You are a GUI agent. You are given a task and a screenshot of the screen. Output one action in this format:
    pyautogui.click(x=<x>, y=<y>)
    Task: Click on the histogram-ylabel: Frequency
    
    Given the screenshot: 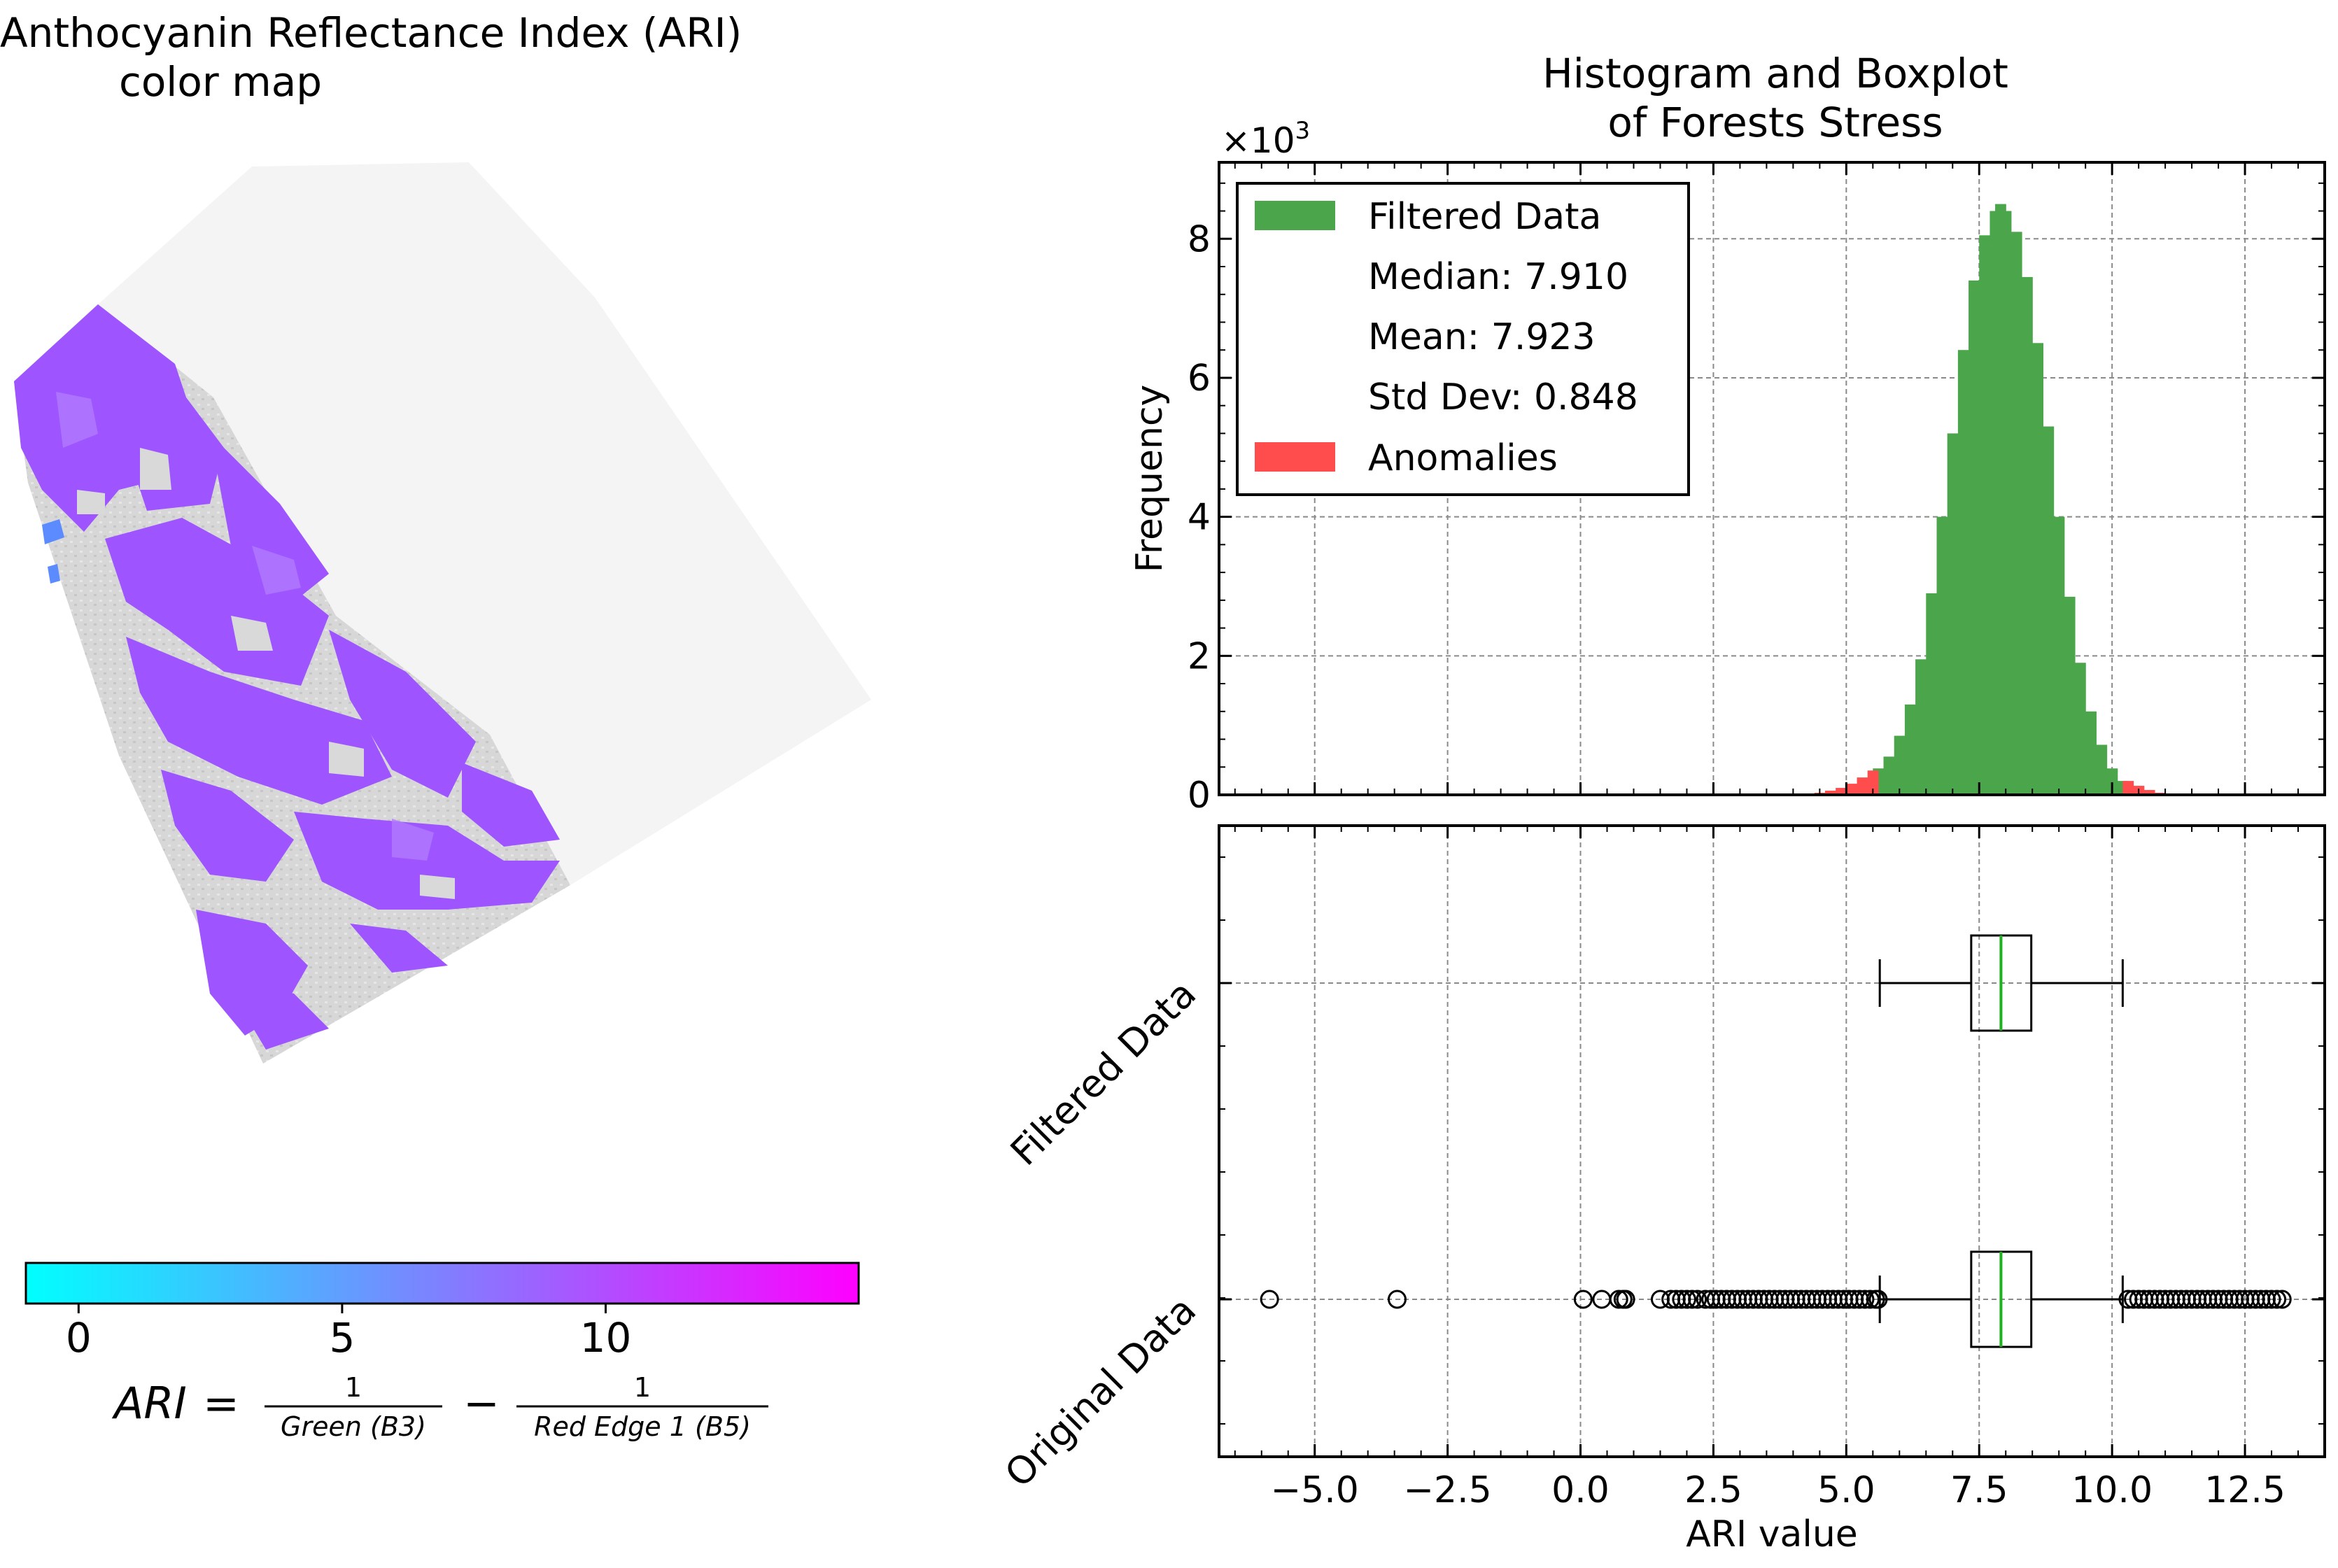 What is the action you would take?
    pyautogui.click(x=1150, y=479)
    